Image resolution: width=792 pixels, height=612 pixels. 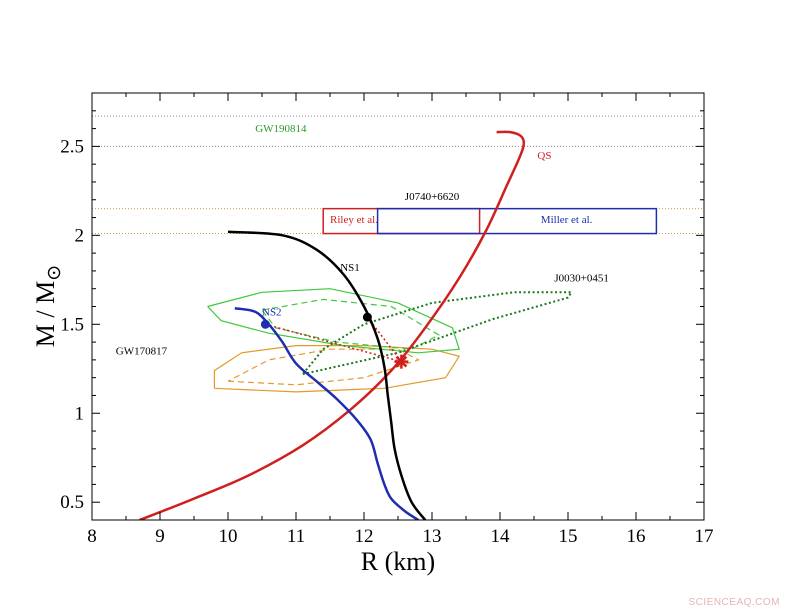 I want to click on label-qs: QS, so click(x=544, y=156).